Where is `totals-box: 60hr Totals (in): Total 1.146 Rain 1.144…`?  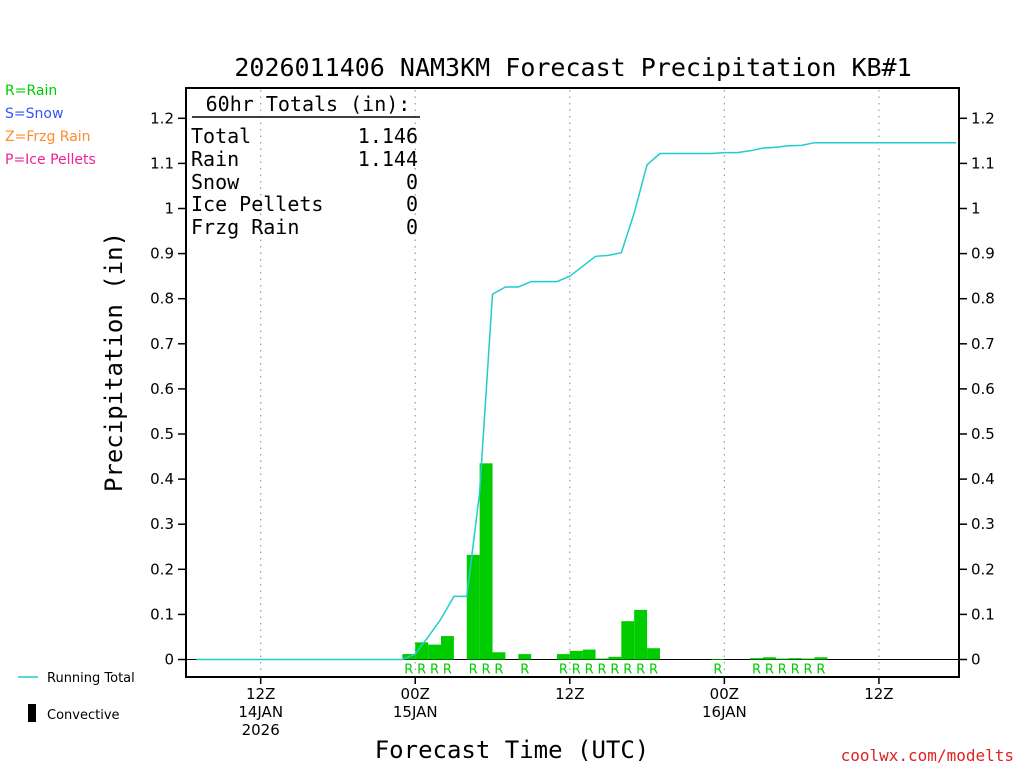
totals-box: 60hr Totals (in): Total 1.146 Rain 1.144… is located at coordinates (305, 165).